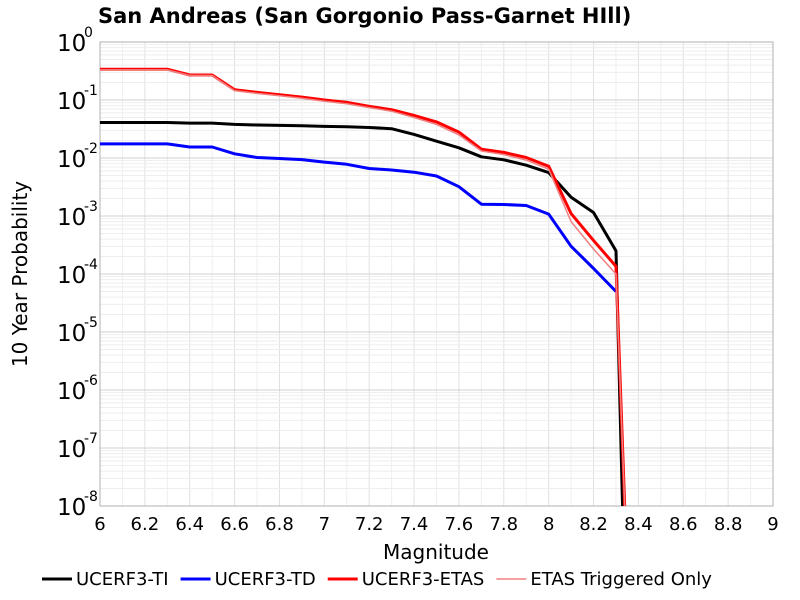 The width and height of the screenshot is (800, 600). I want to click on y-tick-label: 10⁰, so click(75, 41).